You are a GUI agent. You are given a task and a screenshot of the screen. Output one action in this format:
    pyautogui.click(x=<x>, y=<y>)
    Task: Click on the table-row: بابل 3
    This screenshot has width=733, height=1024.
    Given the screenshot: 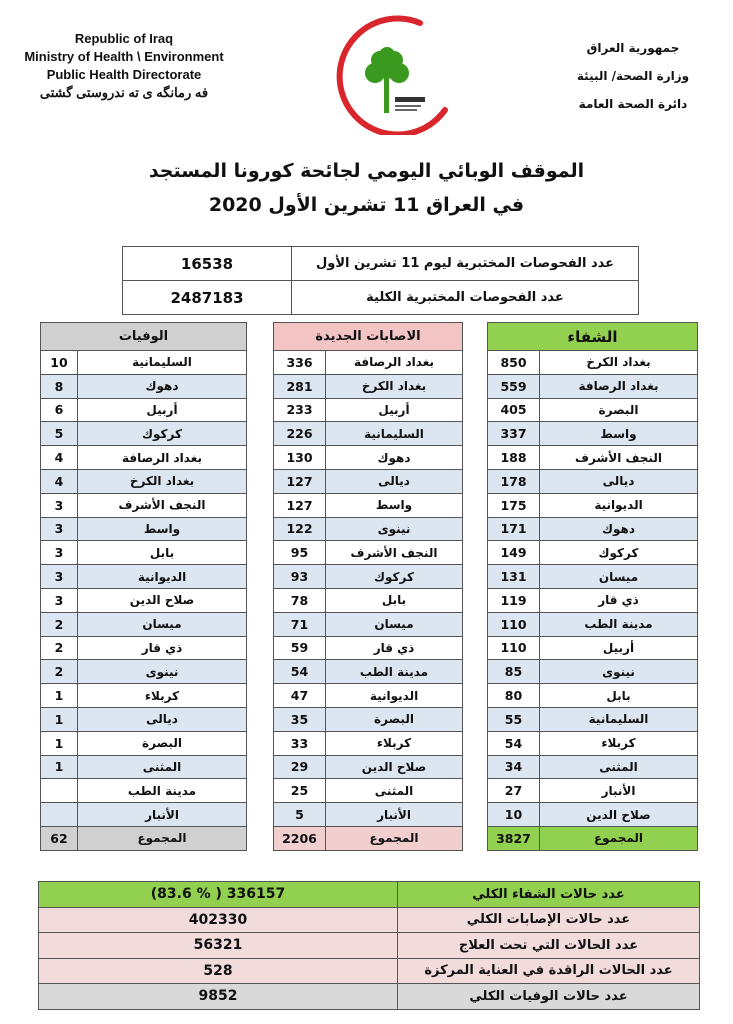 What is the action you would take?
    pyautogui.click(x=143, y=553)
    